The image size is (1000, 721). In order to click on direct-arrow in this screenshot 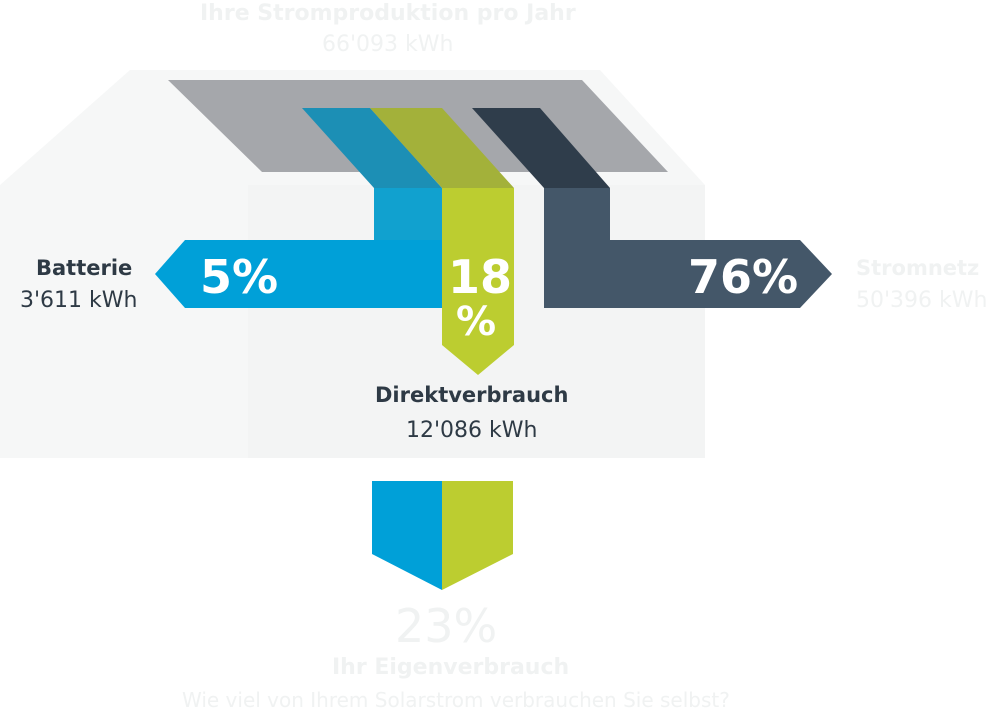, I will do `click(478, 281)`.